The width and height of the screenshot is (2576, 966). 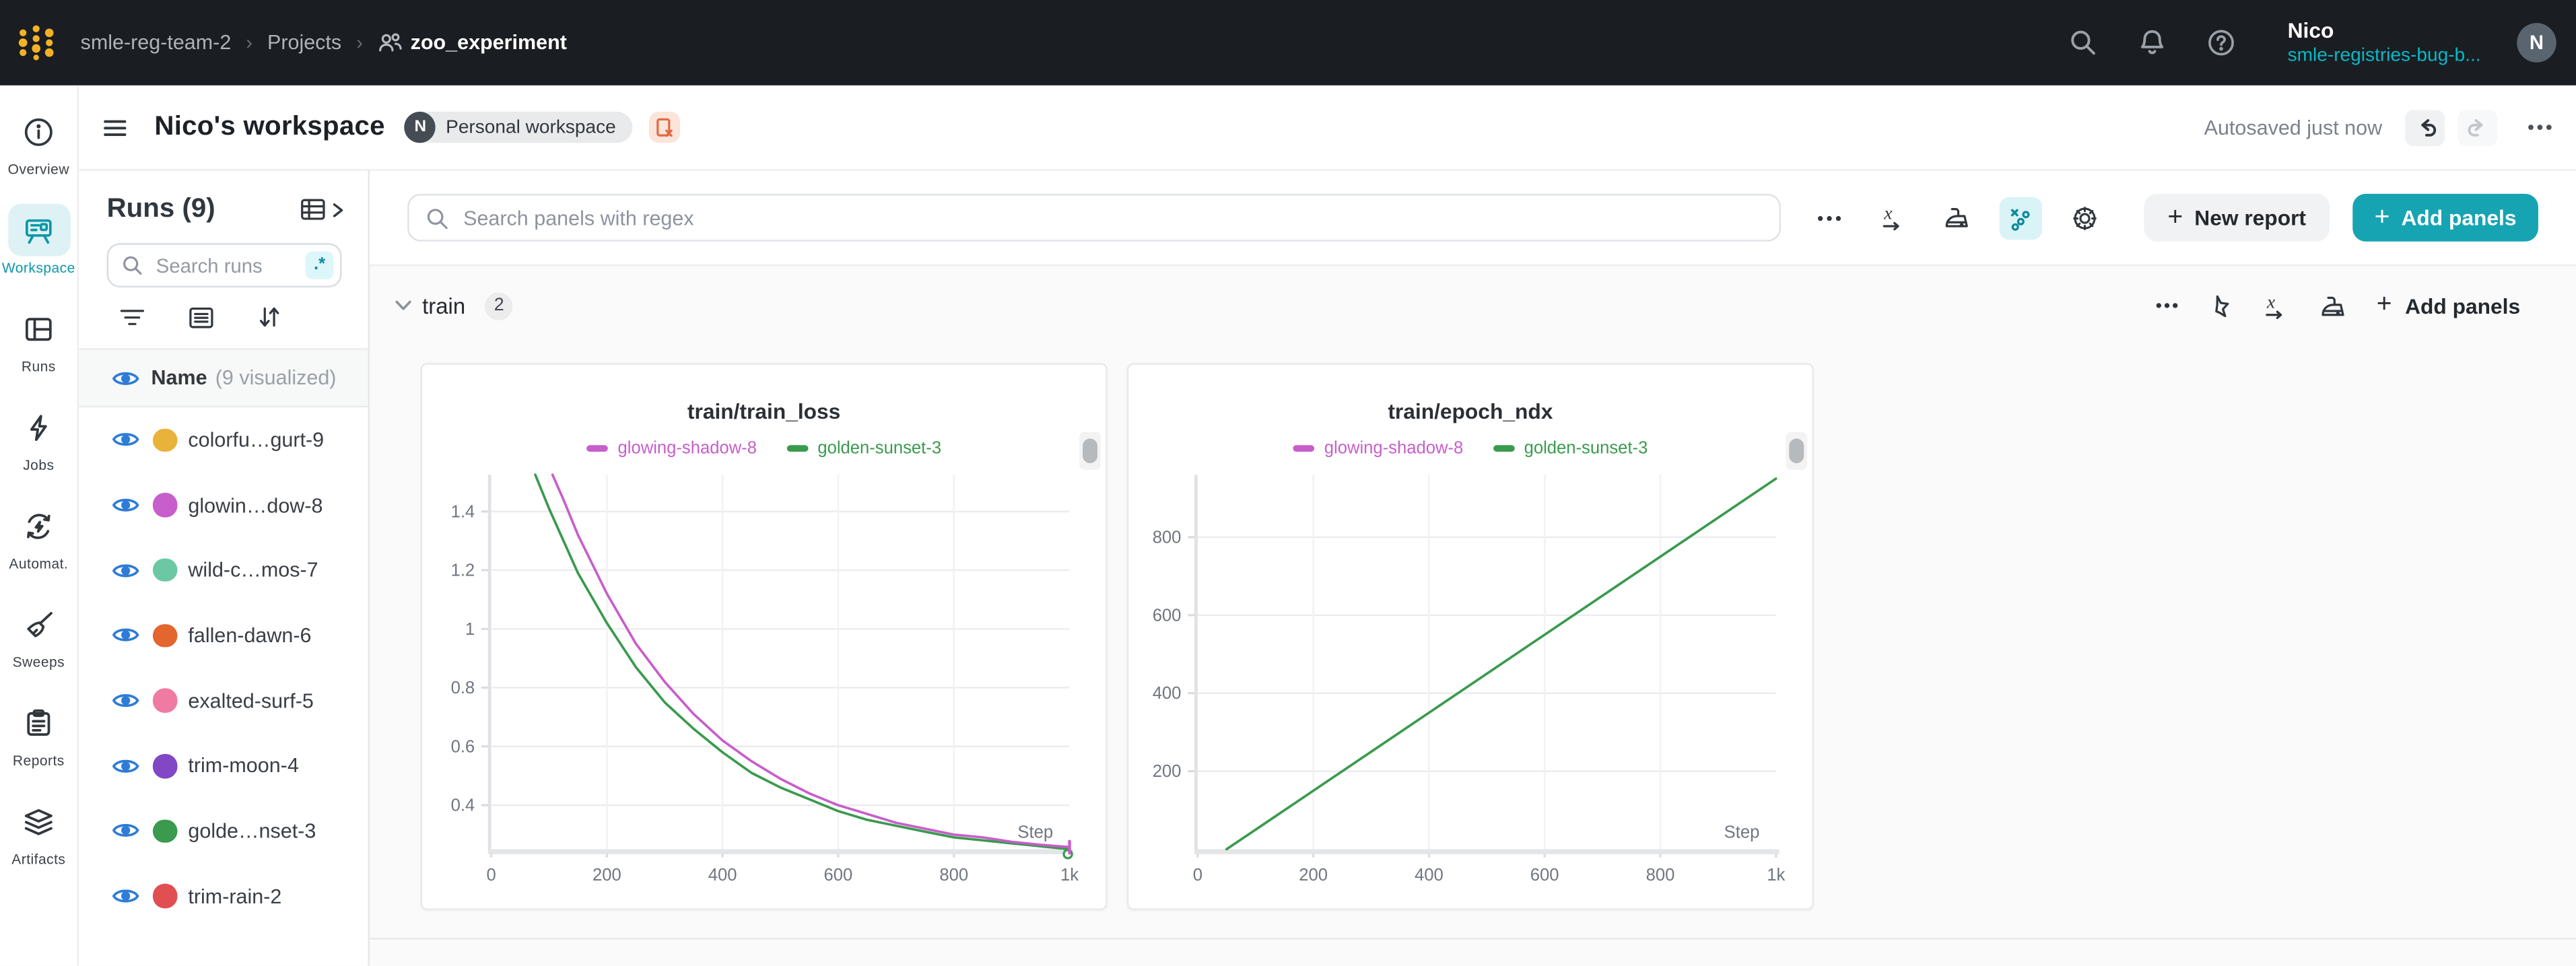 I want to click on avatar: N, so click(x=2536, y=43).